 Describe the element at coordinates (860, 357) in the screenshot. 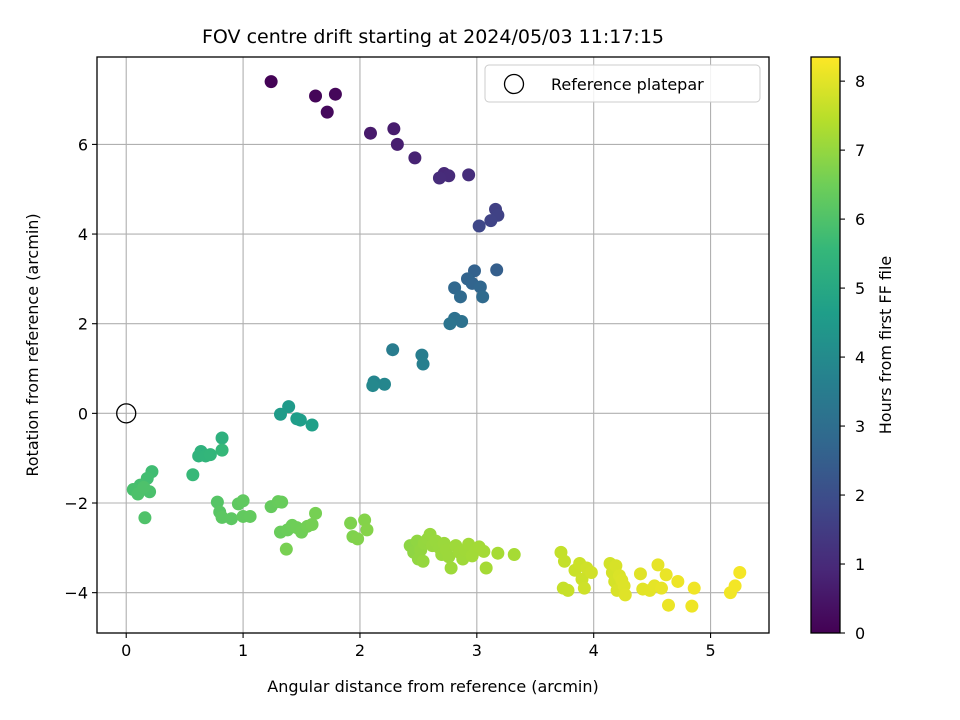

I see `colorbar-tick-label: 4` at that location.